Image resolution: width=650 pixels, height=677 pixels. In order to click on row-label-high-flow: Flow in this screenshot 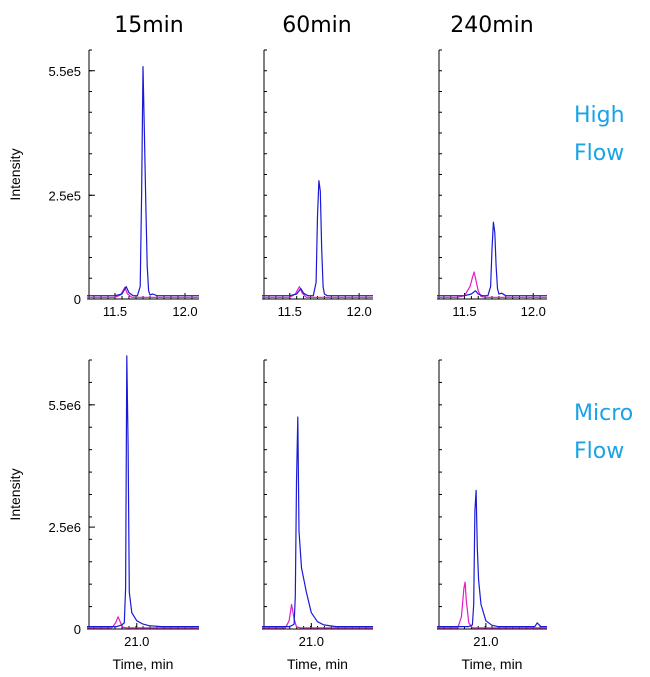, I will do `click(599, 153)`.